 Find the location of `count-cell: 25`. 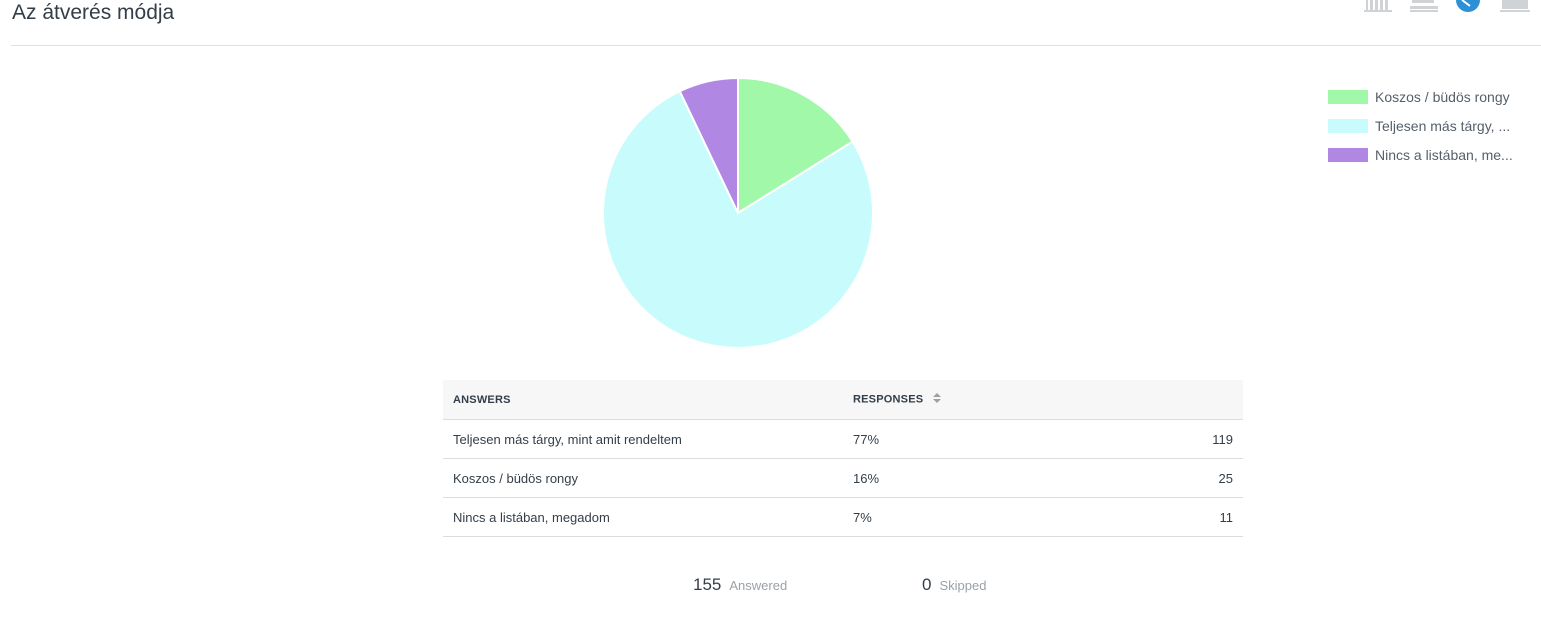

count-cell: 25 is located at coordinates (1203, 478).